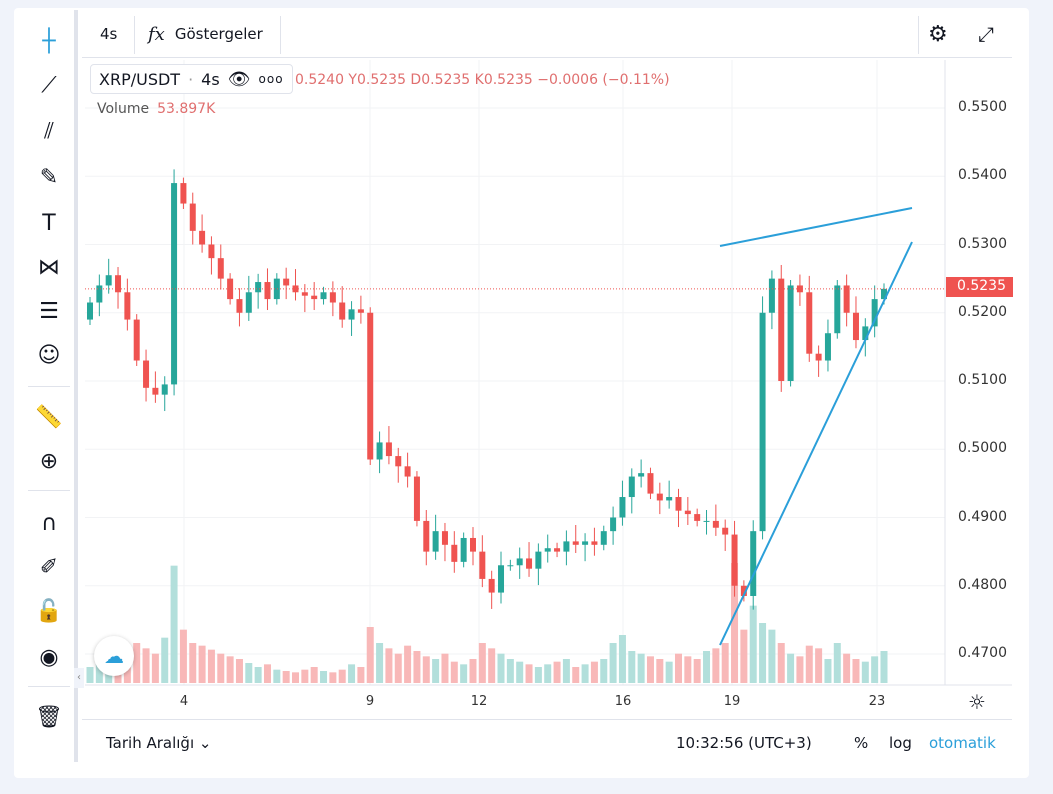 The height and width of the screenshot is (794, 1053). What do you see at coordinates (962, 743) in the screenshot?
I see `auto-scale-toggle: otomatik` at bounding box center [962, 743].